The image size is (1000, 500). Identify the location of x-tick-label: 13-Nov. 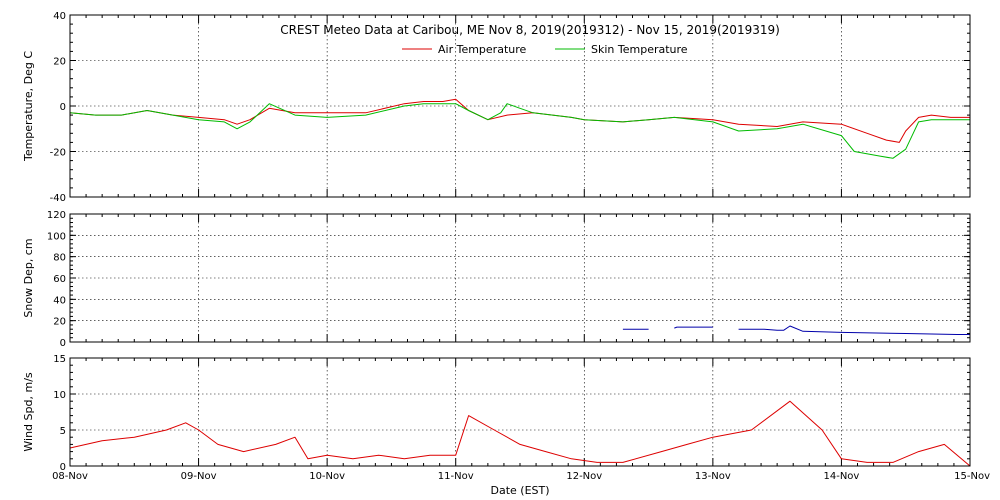
(713, 476).